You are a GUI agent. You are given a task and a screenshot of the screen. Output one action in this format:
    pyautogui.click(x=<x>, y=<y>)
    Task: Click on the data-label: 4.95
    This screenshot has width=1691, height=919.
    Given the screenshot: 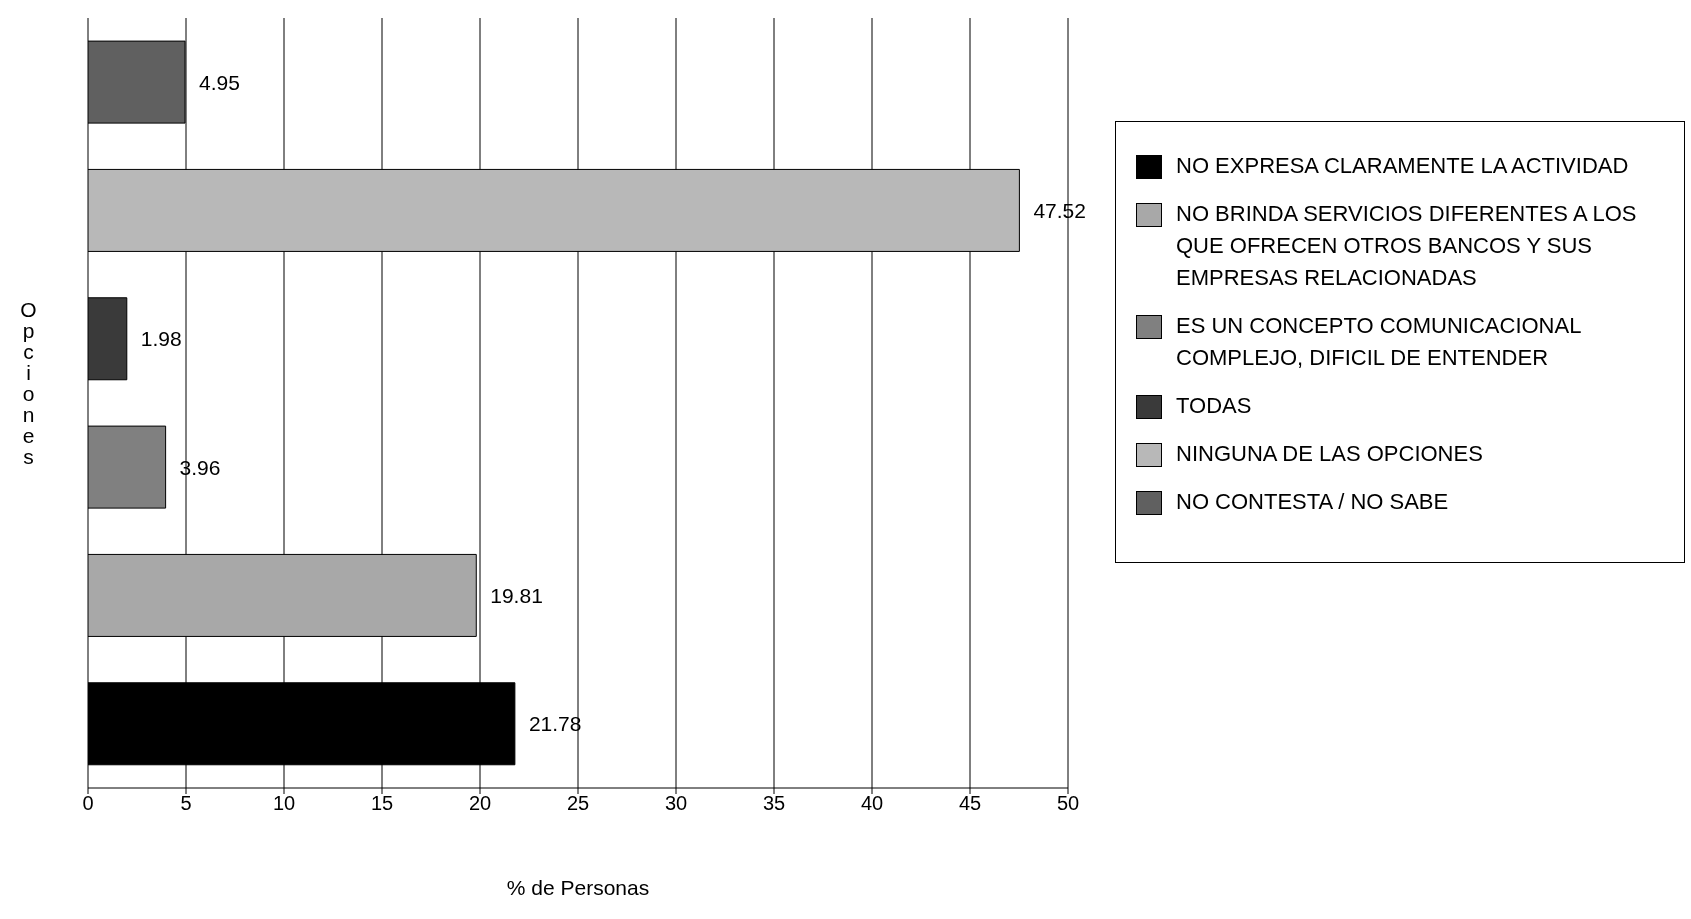 What is the action you would take?
    pyautogui.click(x=219, y=82)
    